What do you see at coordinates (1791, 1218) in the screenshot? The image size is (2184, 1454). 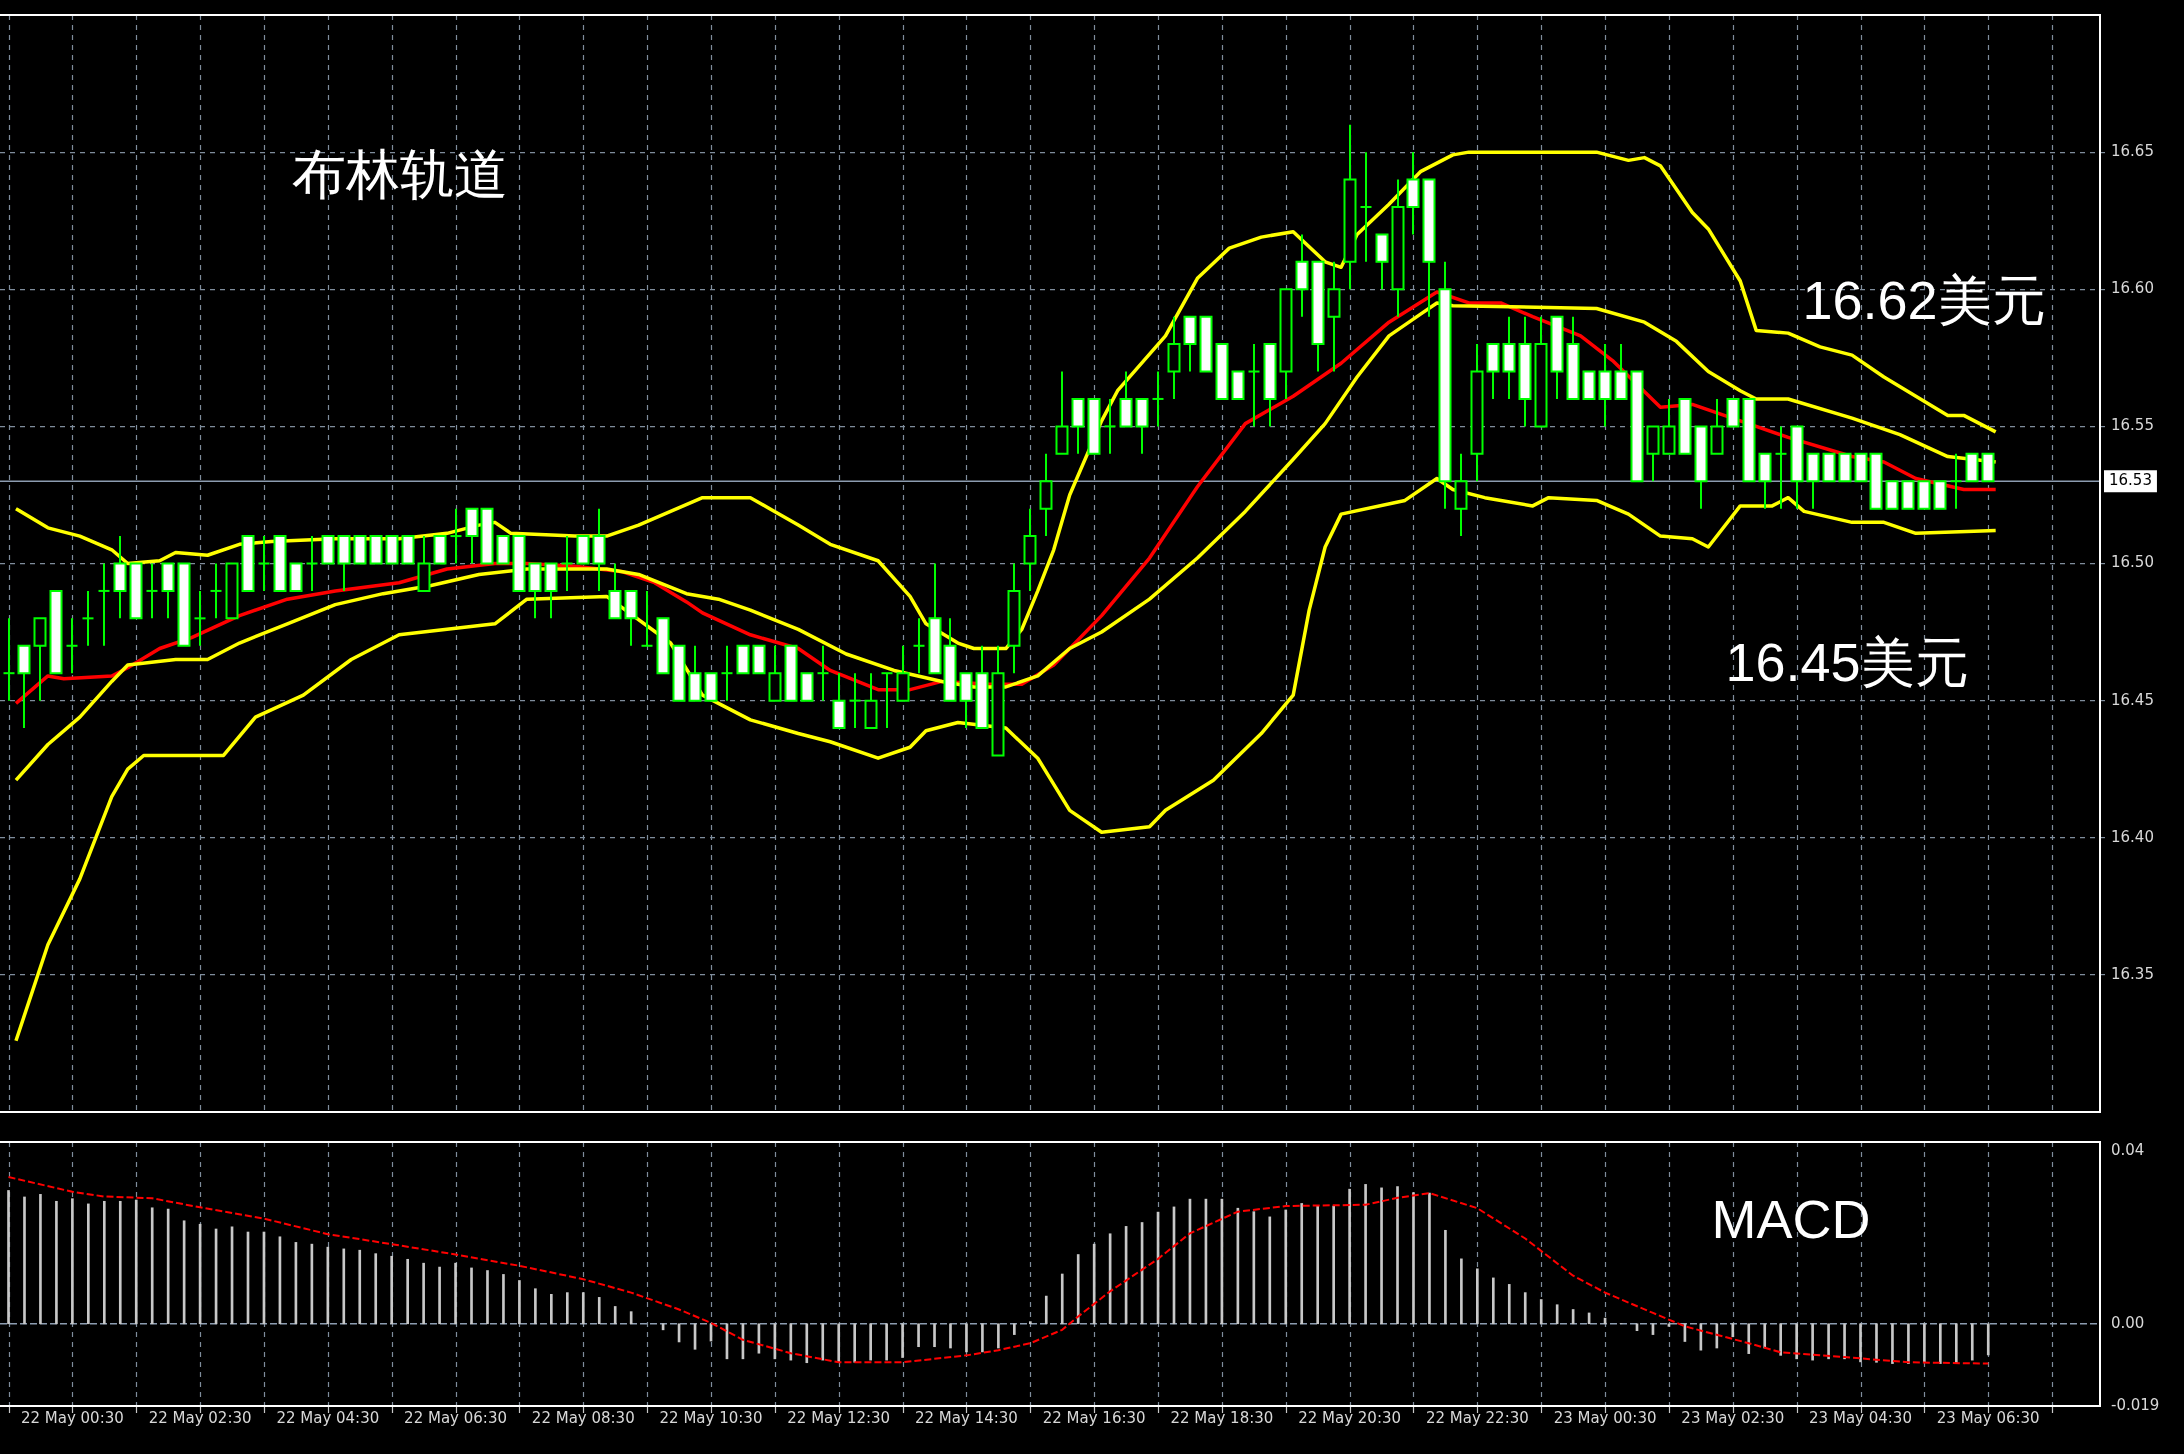 I see `annotation: MACD` at bounding box center [1791, 1218].